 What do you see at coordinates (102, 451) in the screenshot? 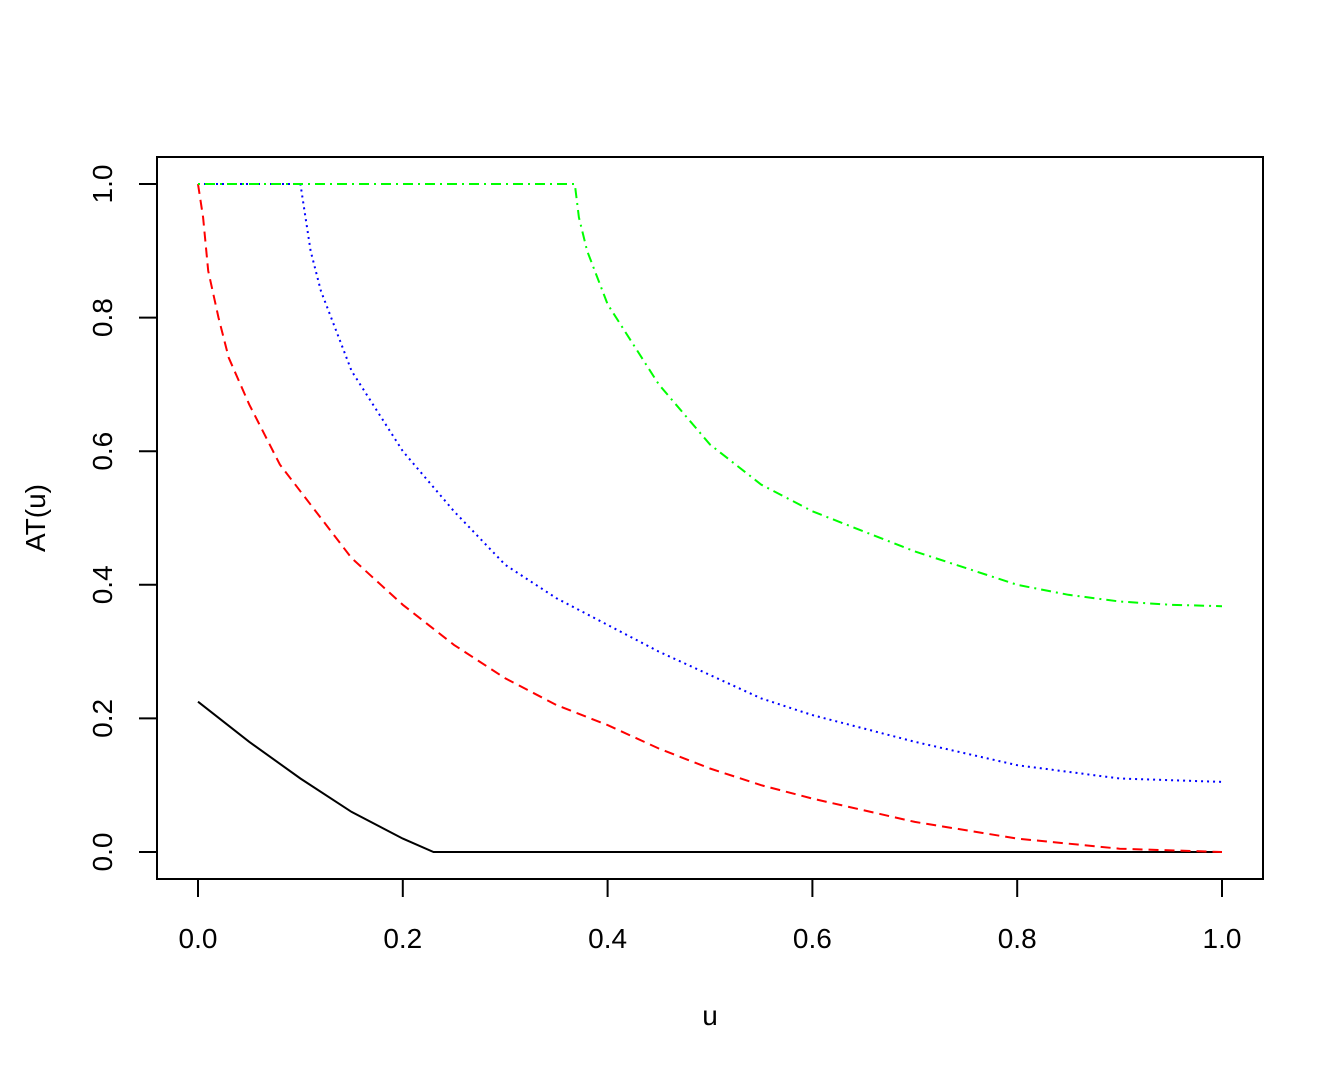
I see `y-tick-label: 0.6` at bounding box center [102, 451].